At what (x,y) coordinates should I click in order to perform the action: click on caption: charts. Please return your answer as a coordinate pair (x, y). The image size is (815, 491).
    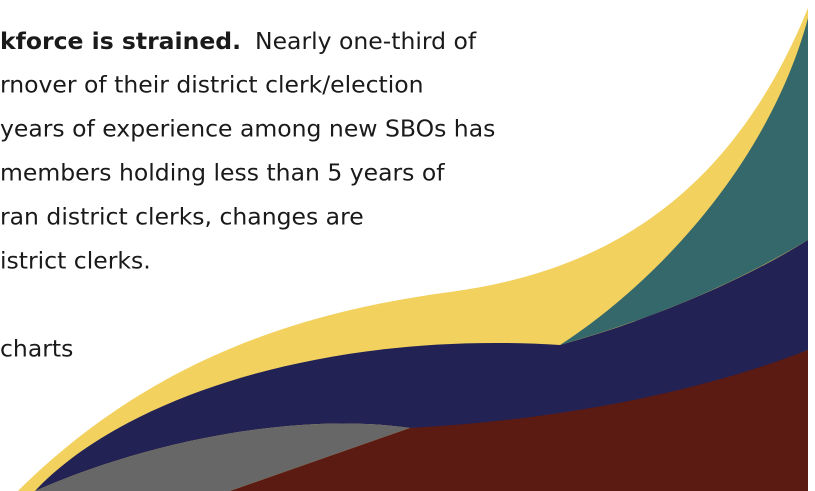
    Looking at the image, I should click on (36, 349).